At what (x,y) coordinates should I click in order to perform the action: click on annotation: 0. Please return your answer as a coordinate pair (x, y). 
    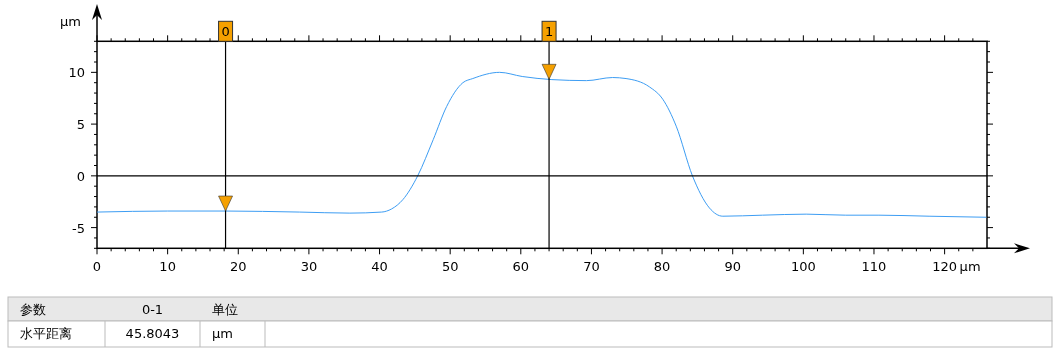
    Looking at the image, I should click on (225, 32).